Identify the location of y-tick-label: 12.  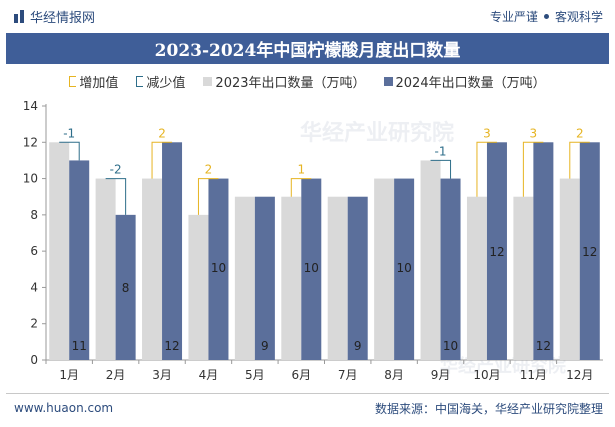
(30, 142).